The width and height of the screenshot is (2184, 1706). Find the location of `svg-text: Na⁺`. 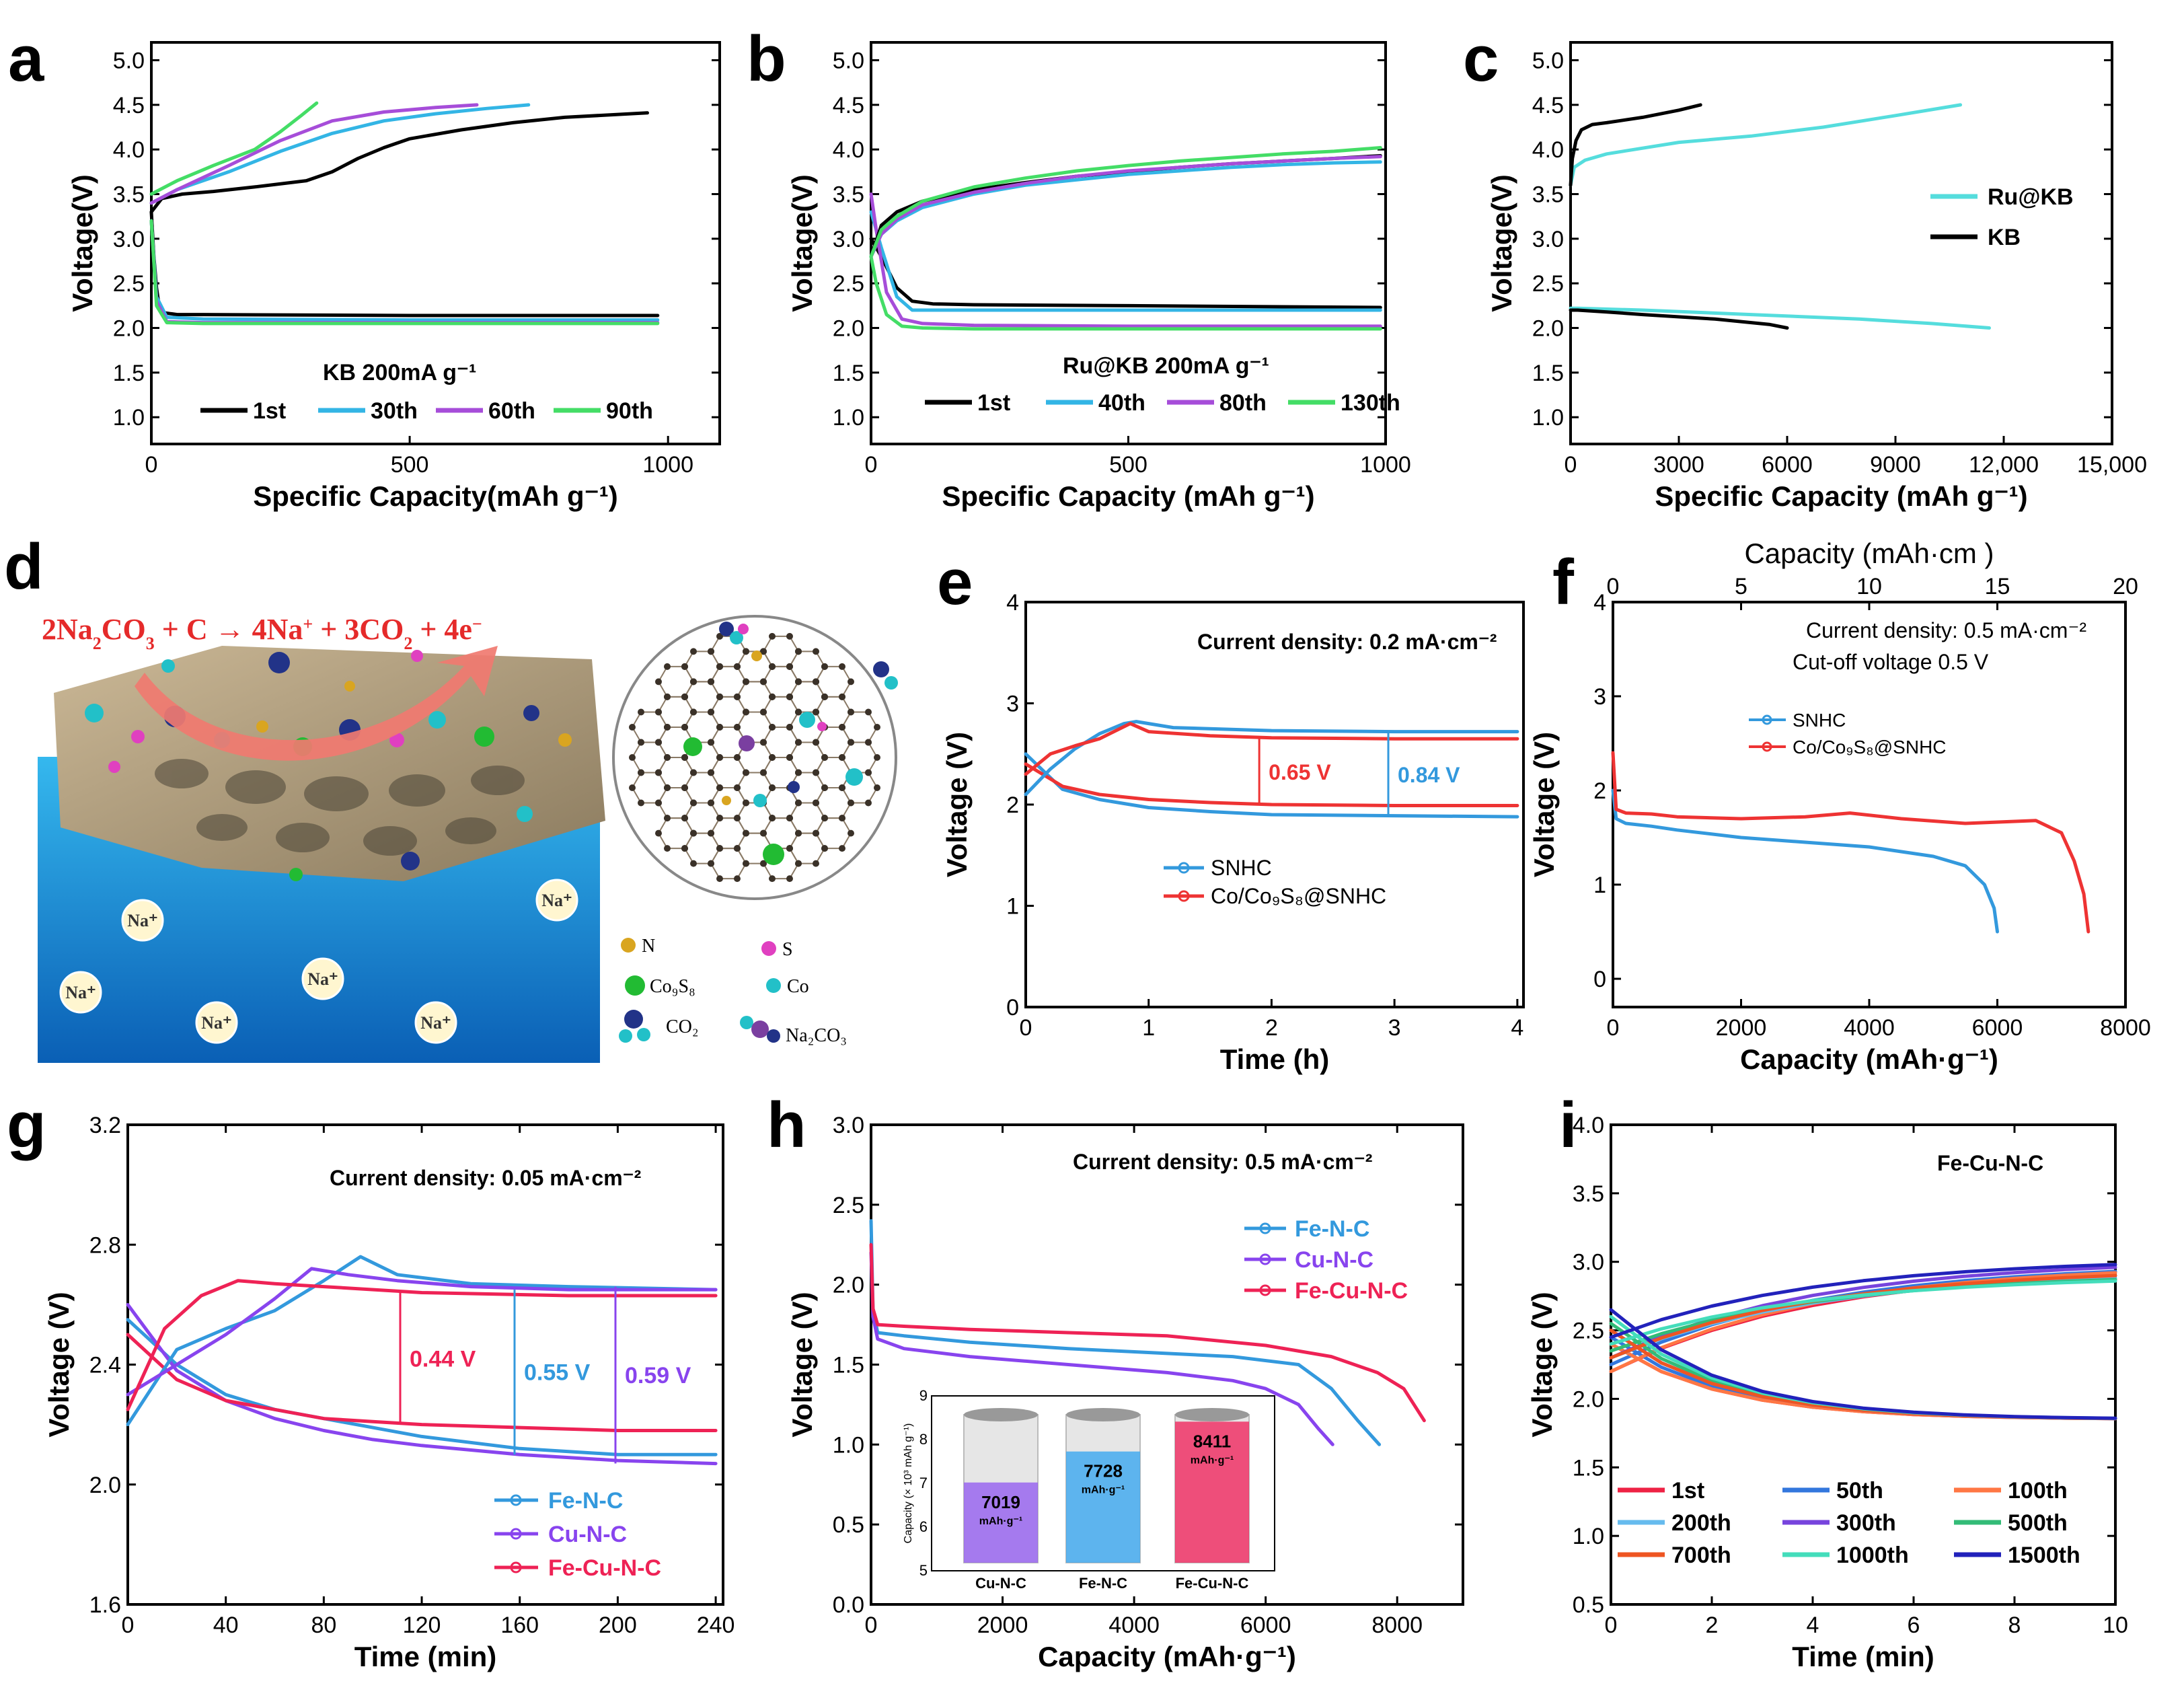

svg-text: Na⁺ is located at coordinates (322, 979).